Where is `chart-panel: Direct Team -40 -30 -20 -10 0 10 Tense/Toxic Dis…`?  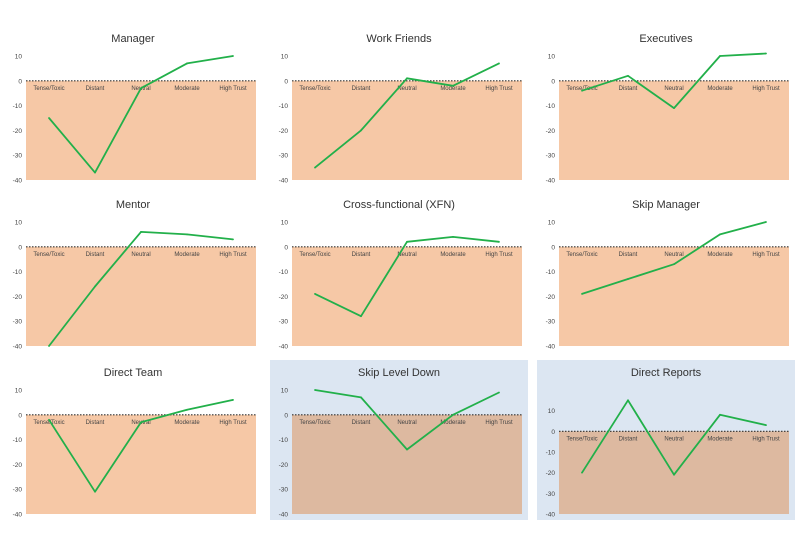
chart-panel: Direct Team -40 -30 -20 -10 0 10 Tense/Toxic Dis… is located at coordinates (133, 440).